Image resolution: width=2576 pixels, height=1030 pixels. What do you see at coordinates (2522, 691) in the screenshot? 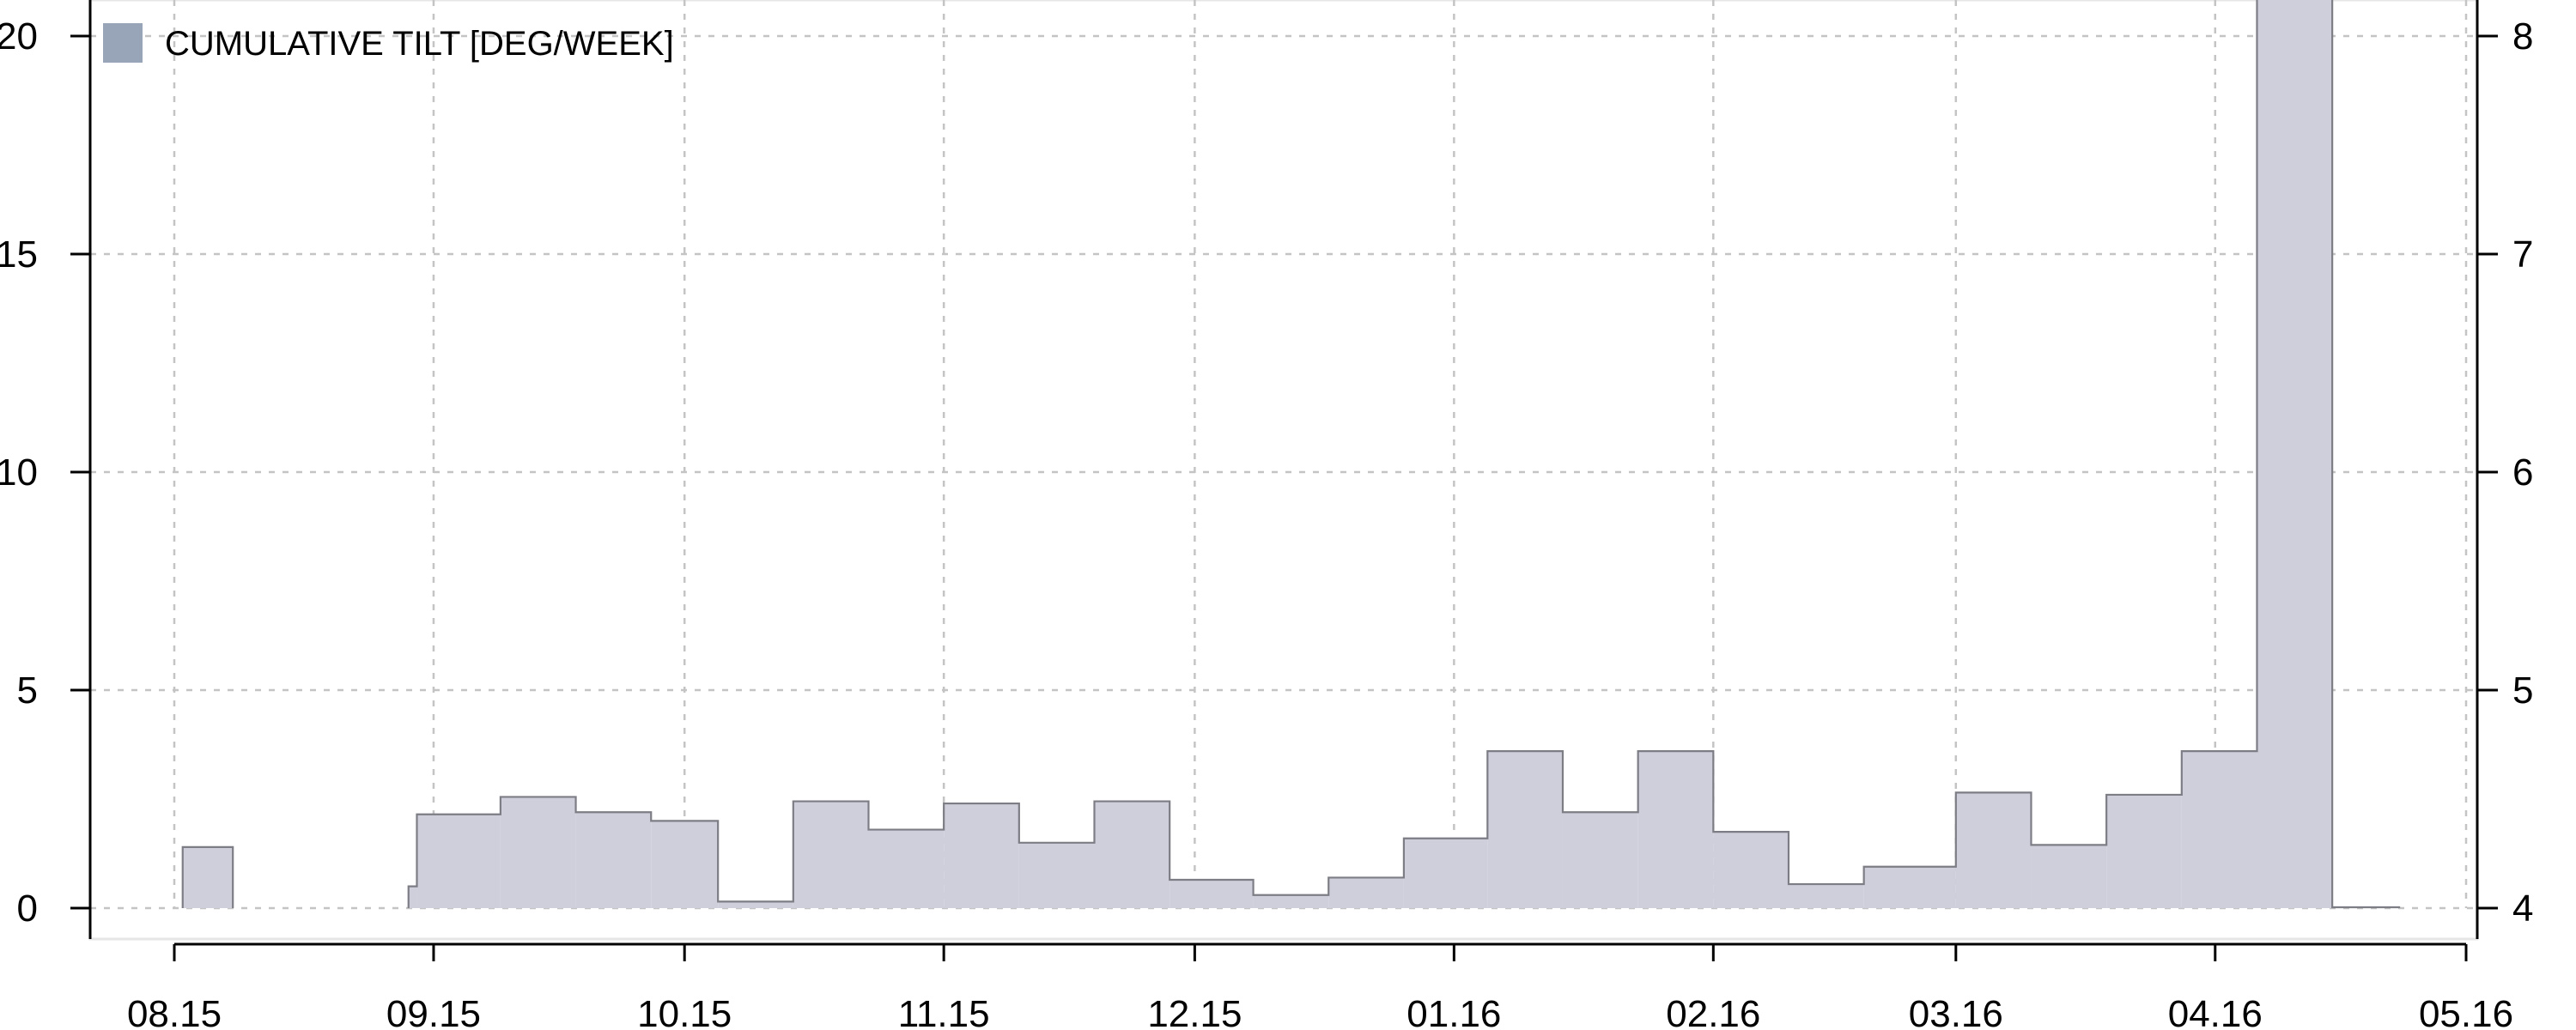
I see `y-right-tick-label: 5` at bounding box center [2522, 691].